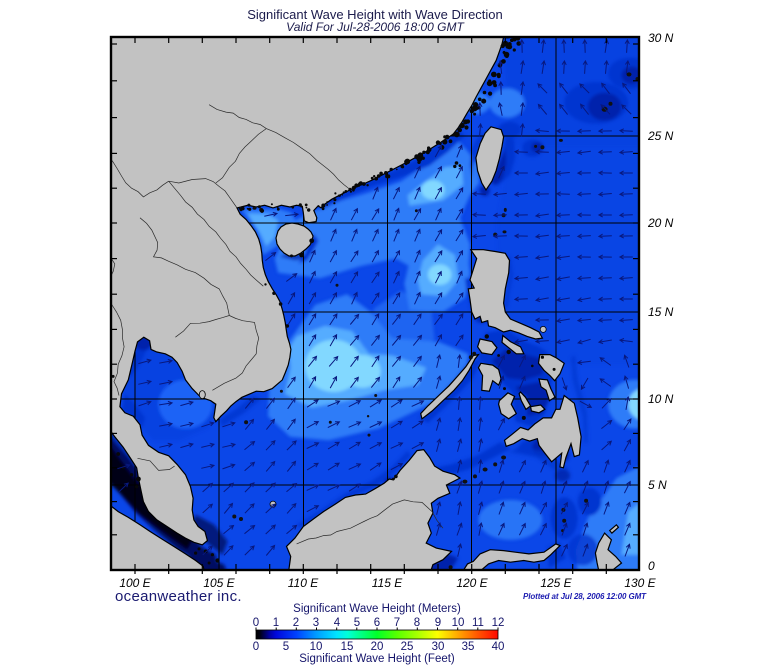 This screenshot has height=665, width=775. Describe the element at coordinates (556, 583) in the screenshot. I see `svg-text: 125 E` at that location.